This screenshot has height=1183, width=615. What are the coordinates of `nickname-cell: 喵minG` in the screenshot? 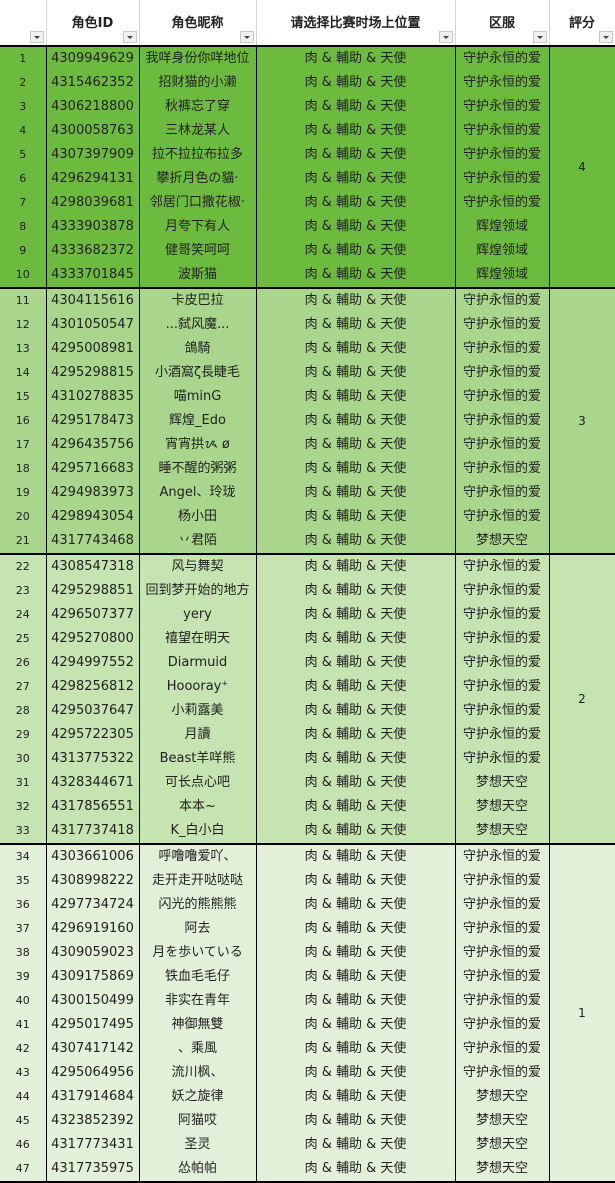 It's located at (198, 397).